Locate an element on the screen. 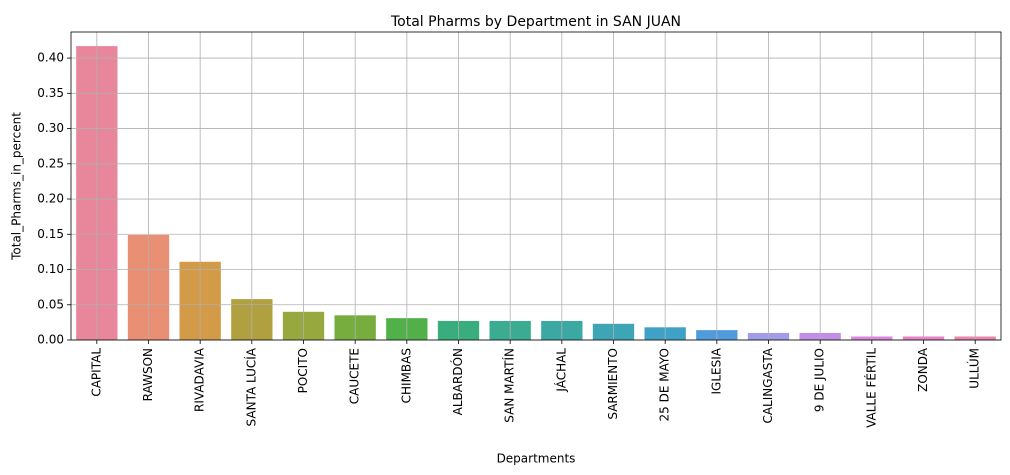 The height and width of the screenshot is (475, 1010). y-tick-label: 0.25 is located at coordinates (50, 163).